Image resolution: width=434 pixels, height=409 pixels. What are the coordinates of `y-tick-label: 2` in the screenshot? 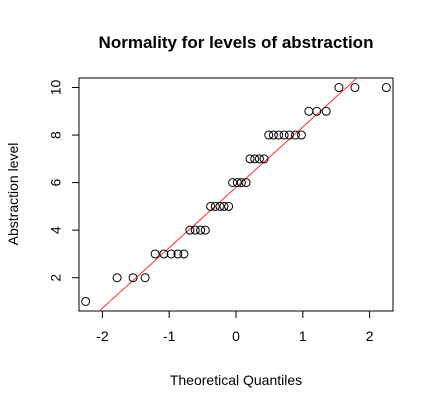 It's located at (56, 278).